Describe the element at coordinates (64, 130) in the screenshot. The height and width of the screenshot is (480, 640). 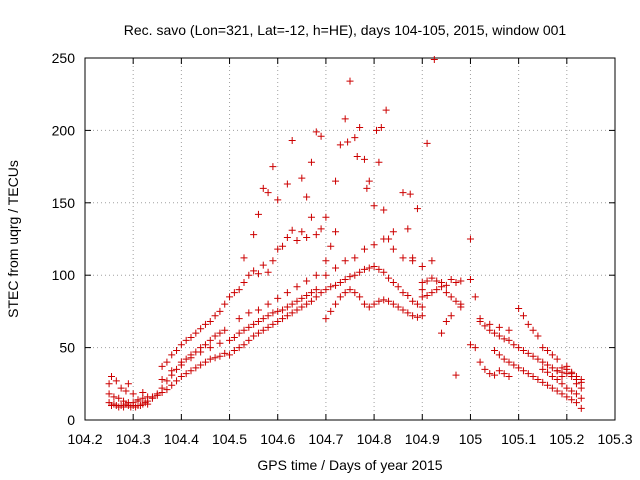
I see `y-tick-label: 200` at that location.